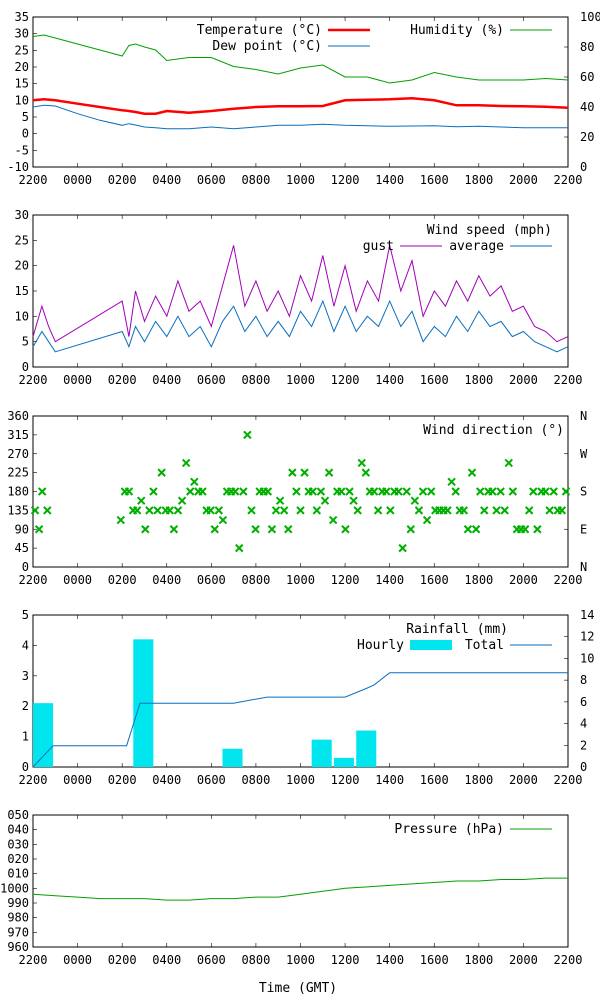 Image resolution: width=600 pixels, height=1000 pixels. I want to click on y-tick-label: 35, so click(22, 17).